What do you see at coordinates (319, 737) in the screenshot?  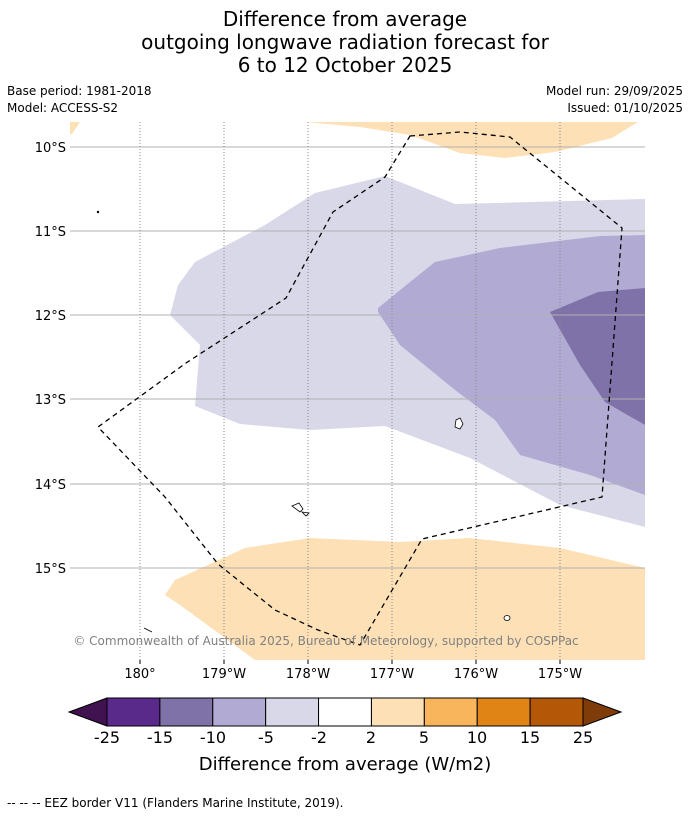 I see `colorbar-tick-label: -2` at bounding box center [319, 737].